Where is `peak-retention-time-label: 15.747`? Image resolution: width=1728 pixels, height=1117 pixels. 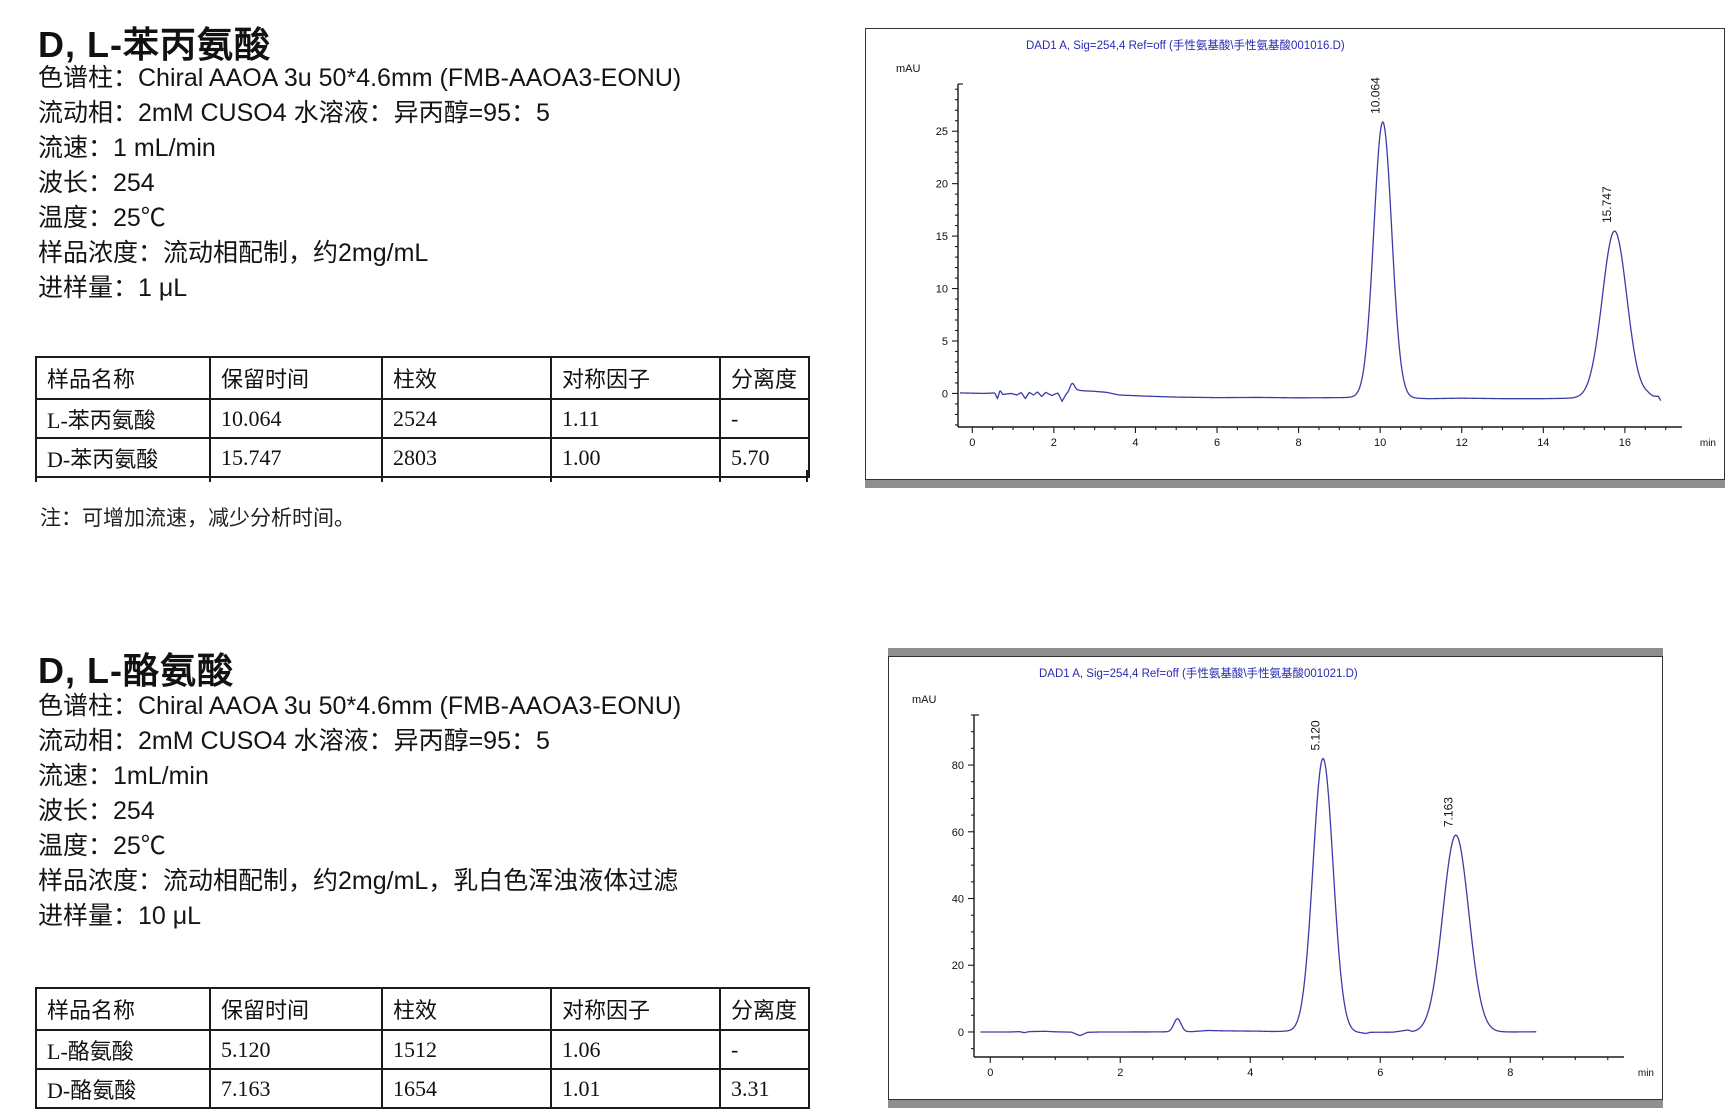 peak-retention-time-label: 15.747 is located at coordinates (1607, 204).